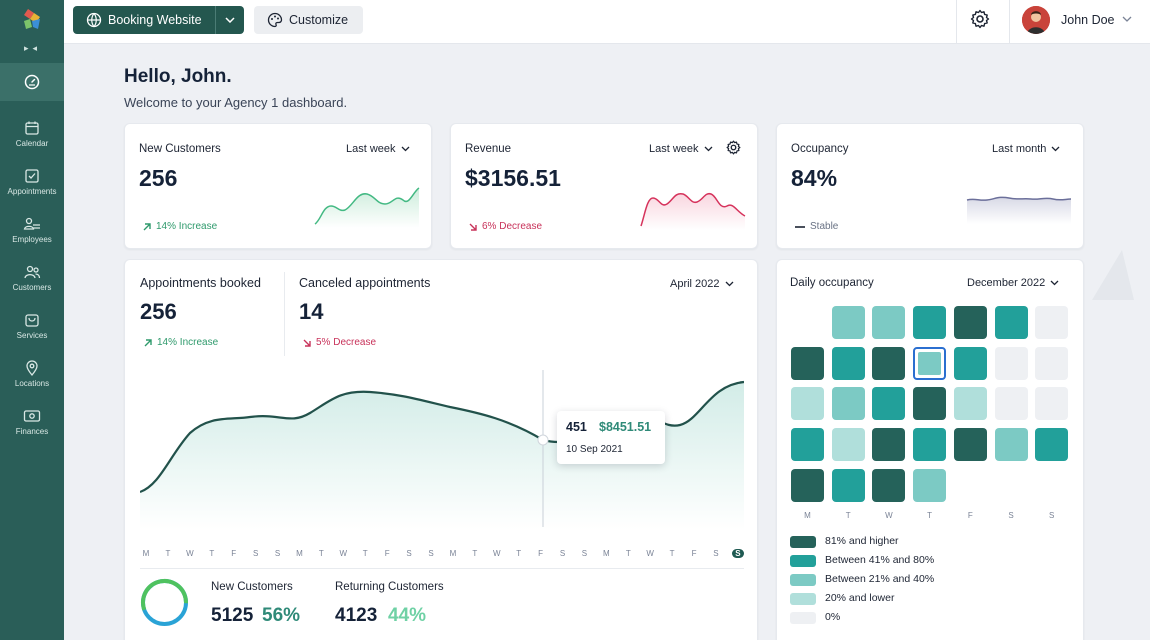 This screenshot has height=640, width=1150. What do you see at coordinates (32, 272) in the screenshot?
I see `customers-icon` at bounding box center [32, 272].